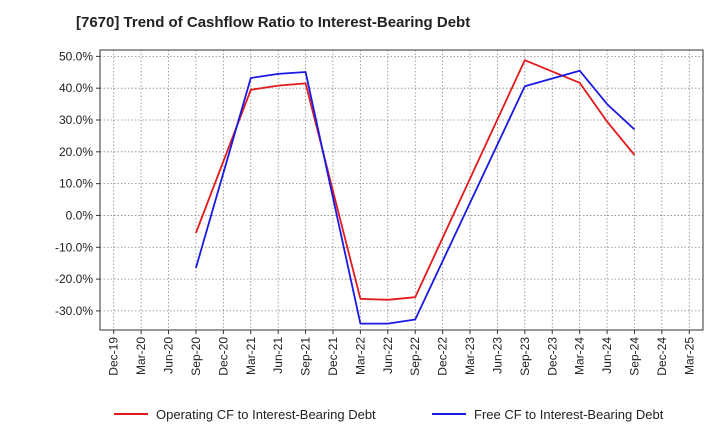 The image size is (720, 440). Describe the element at coordinates (74, 311) in the screenshot. I see `y-tick-label: -30.0%` at that location.